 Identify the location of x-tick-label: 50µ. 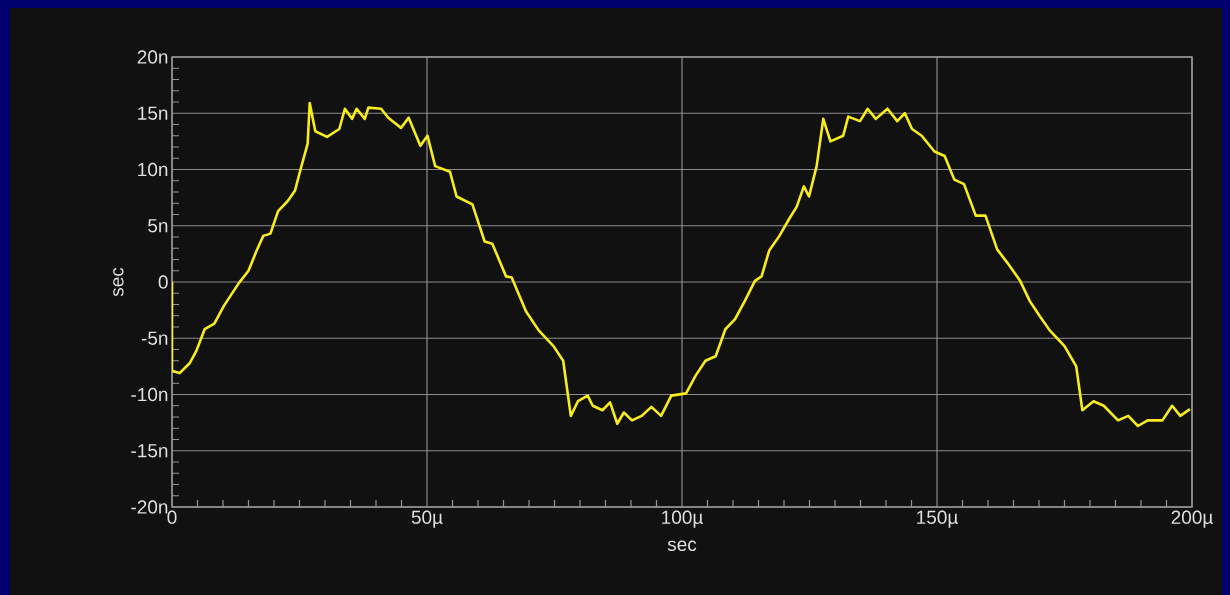
(427, 519).